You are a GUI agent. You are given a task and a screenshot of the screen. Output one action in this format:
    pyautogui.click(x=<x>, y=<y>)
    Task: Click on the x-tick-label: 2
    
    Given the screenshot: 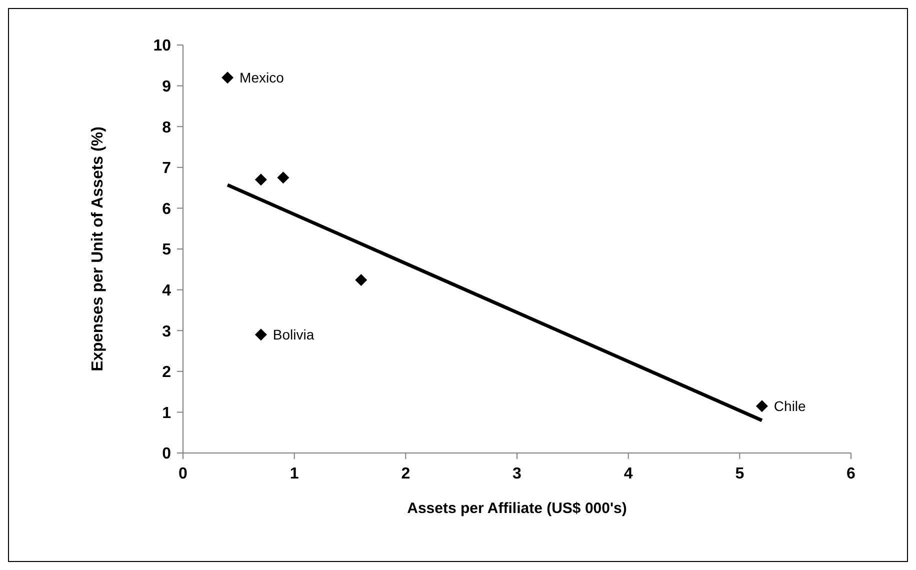 What is the action you would take?
    pyautogui.click(x=405, y=473)
    